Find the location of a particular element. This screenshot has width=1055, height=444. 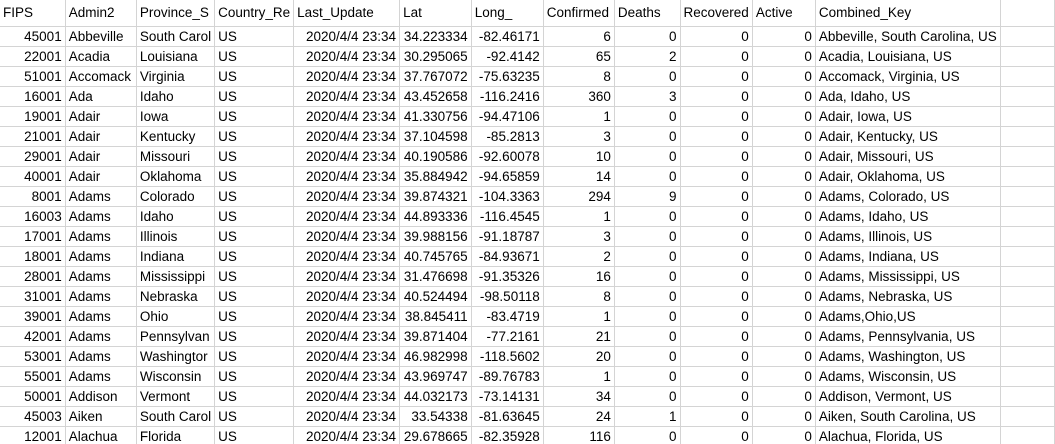

cell-lat: 39.988156 is located at coordinates (435, 236).